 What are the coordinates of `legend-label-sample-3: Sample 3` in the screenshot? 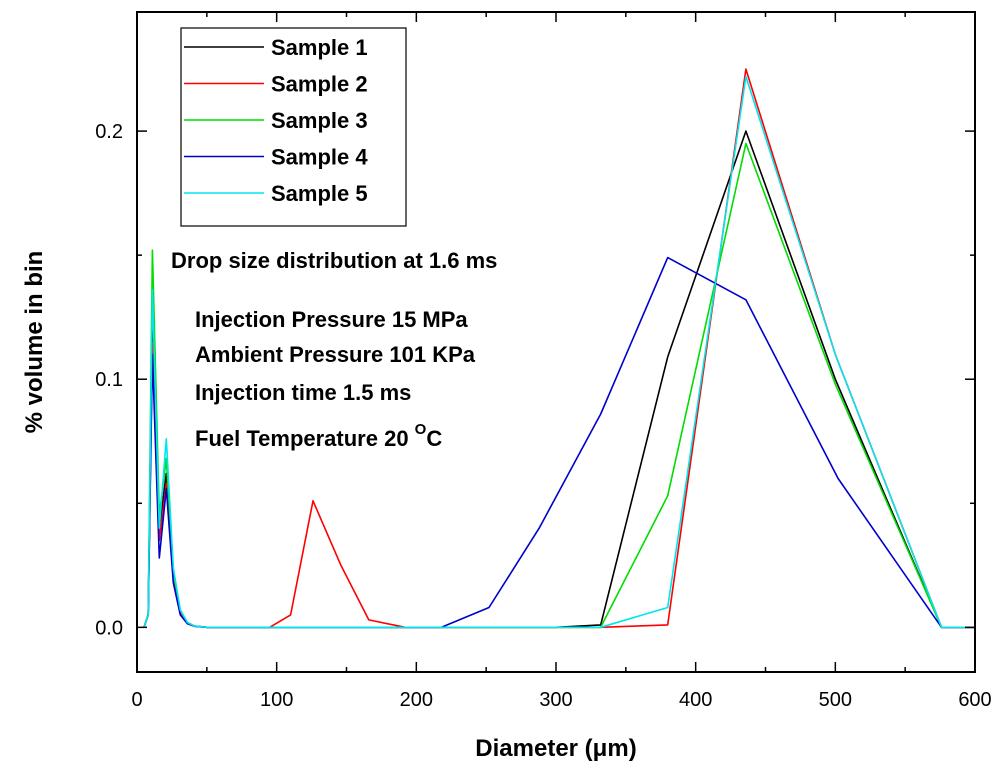 It's located at (319, 120).